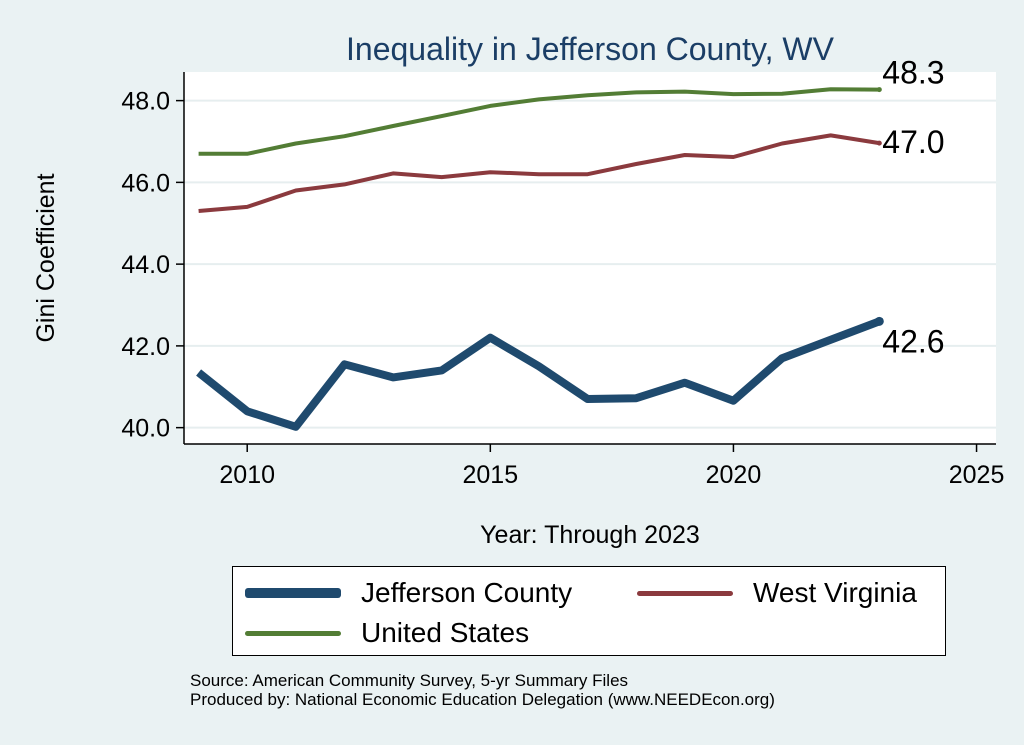 The width and height of the screenshot is (1024, 745). I want to click on x-axis-title: Year: Through 2023, so click(590, 535).